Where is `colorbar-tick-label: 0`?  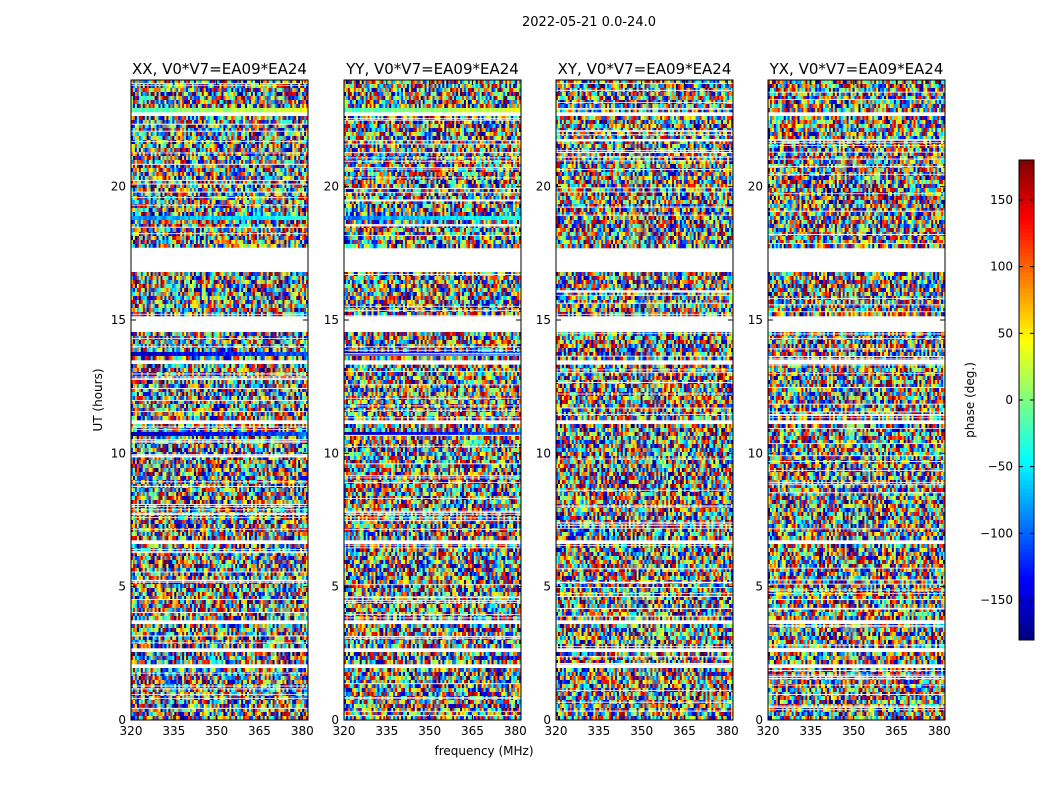 colorbar-tick-label: 0 is located at coordinates (1009, 400).